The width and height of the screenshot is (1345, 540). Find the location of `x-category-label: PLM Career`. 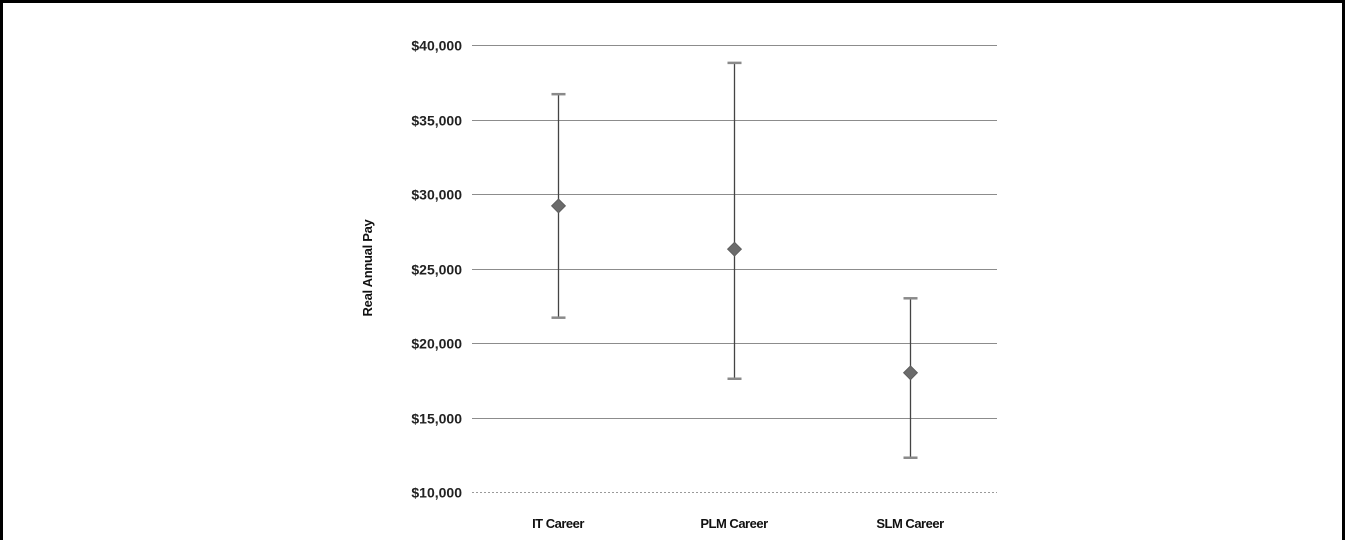

x-category-label: PLM Career is located at coordinates (734, 523).